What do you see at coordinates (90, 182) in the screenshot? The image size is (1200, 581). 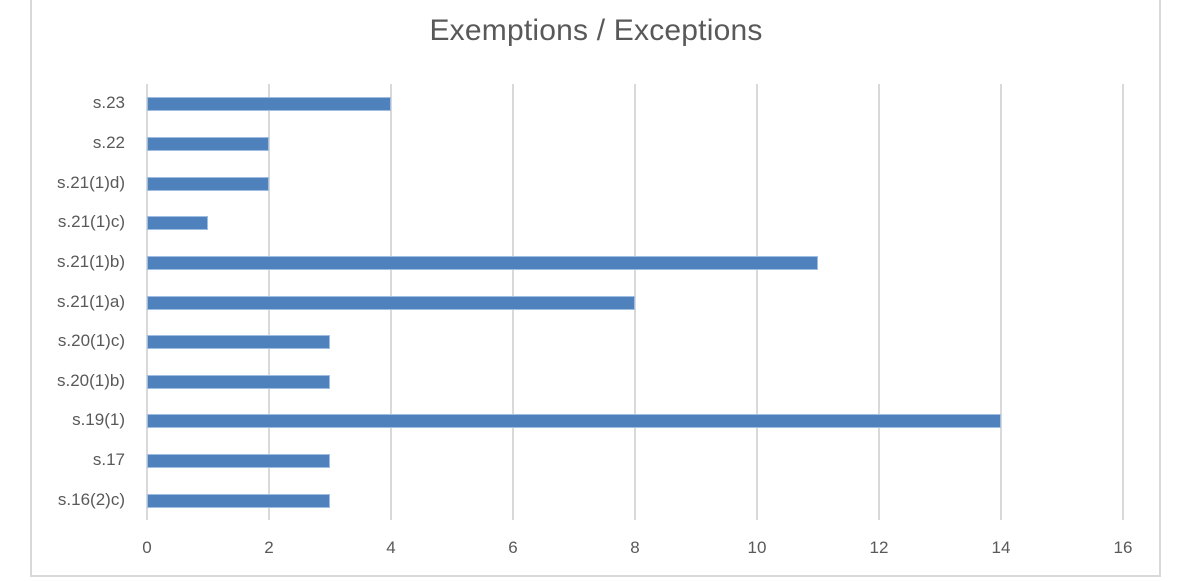 I see `y-category-label: s.21(1)d)` at bounding box center [90, 182].